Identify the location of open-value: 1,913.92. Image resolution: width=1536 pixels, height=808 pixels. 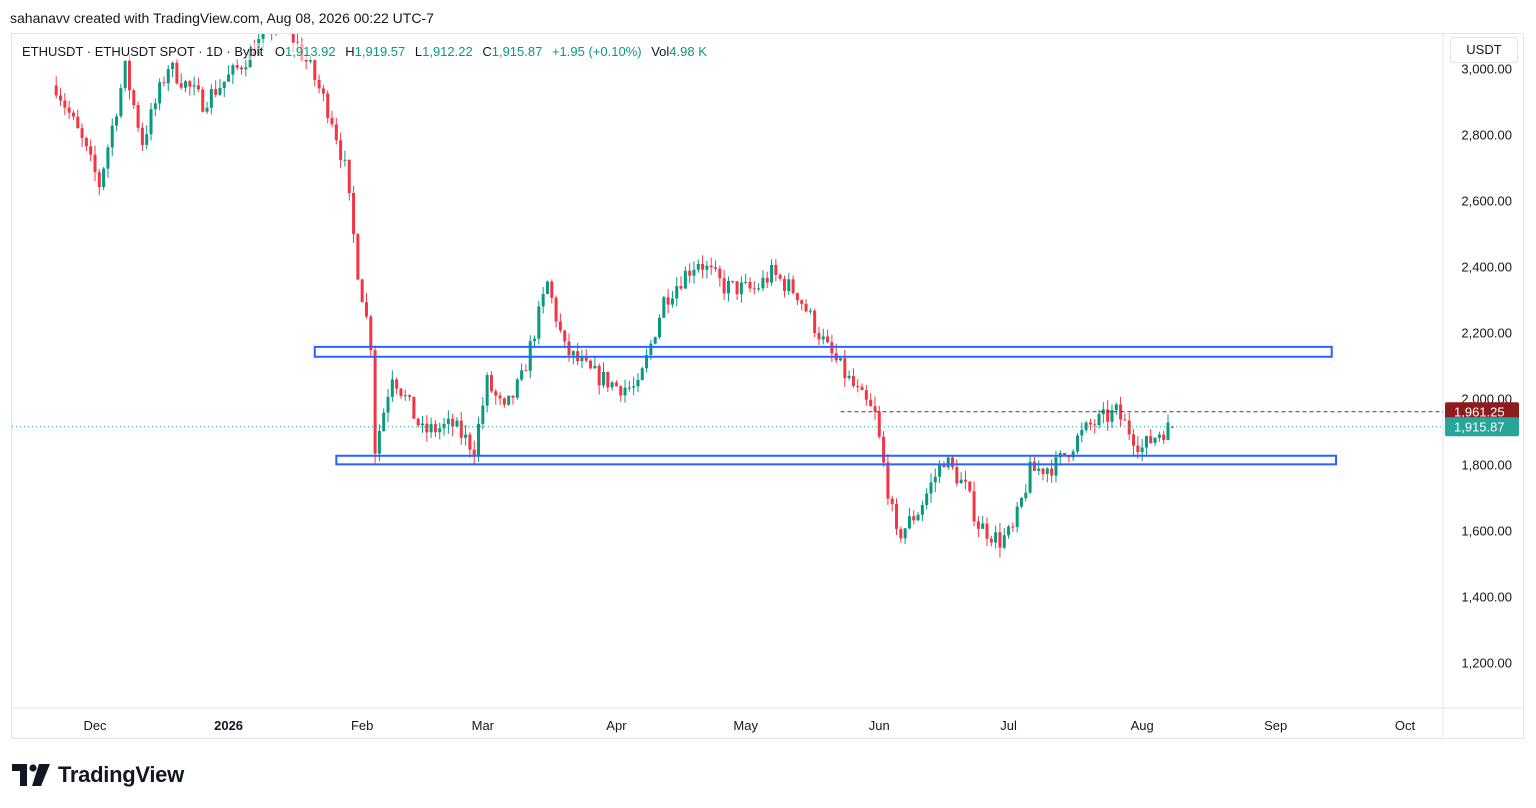
(310, 51).